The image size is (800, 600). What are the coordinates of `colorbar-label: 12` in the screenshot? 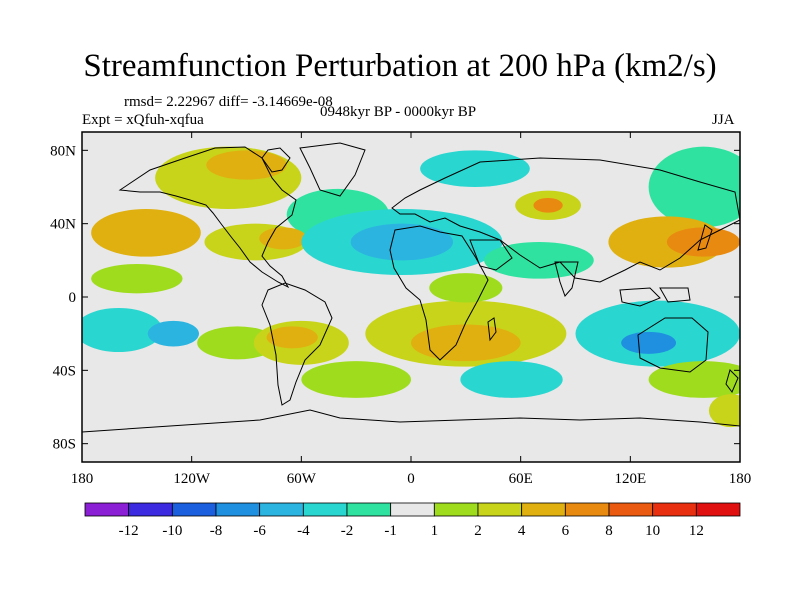 It's located at (696, 531).